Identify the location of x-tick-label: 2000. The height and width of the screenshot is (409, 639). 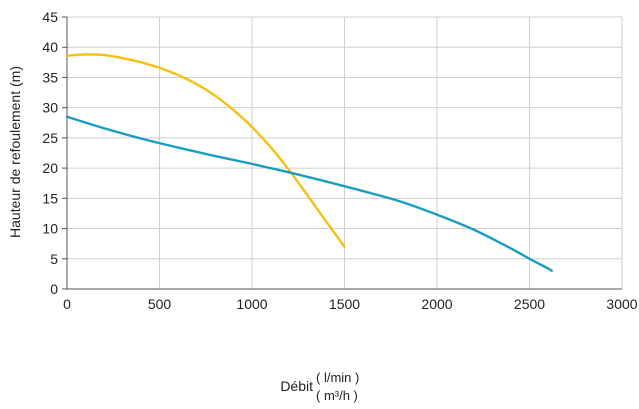
(436, 304).